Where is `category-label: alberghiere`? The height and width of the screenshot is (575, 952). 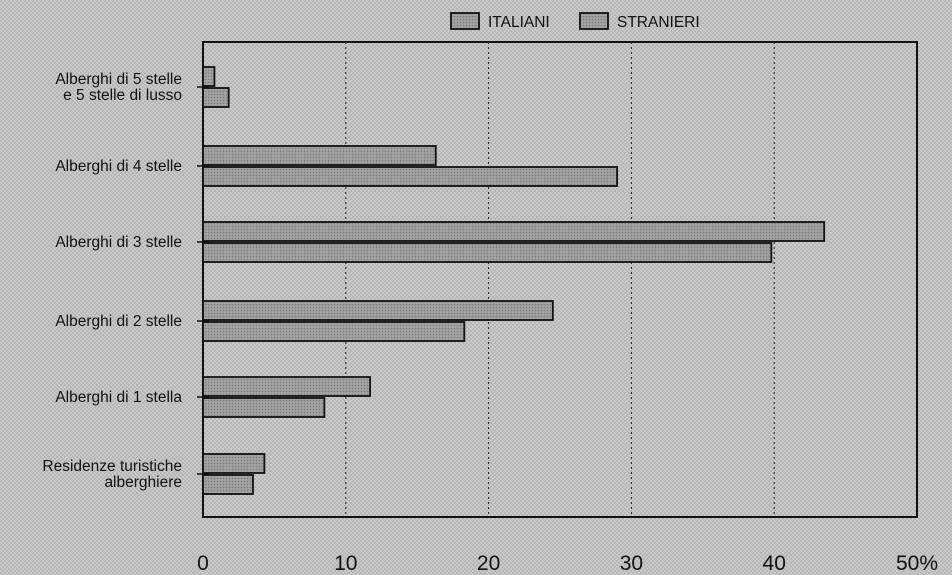
category-label: alberghiere is located at coordinates (143, 482).